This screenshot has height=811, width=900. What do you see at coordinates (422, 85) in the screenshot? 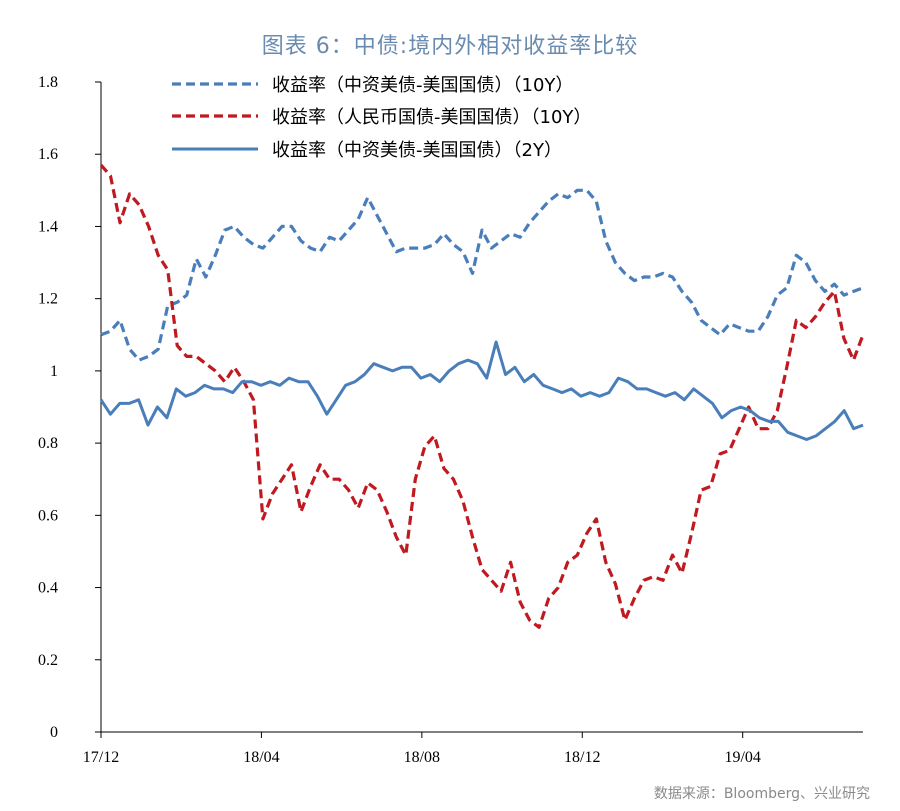
I see `legend-label-1: 收益率（中资美债-美国国债）（10Y）` at bounding box center [422, 85].